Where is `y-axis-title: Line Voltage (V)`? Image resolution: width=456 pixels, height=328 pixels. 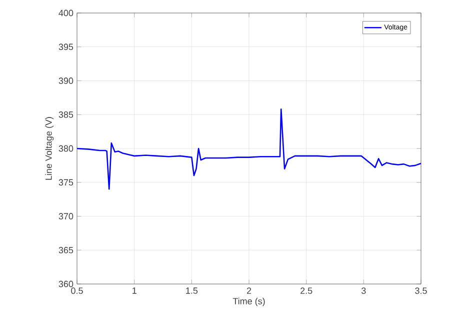 y-axis-title: Line Voltage (V) is located at coordinates (49, 148).